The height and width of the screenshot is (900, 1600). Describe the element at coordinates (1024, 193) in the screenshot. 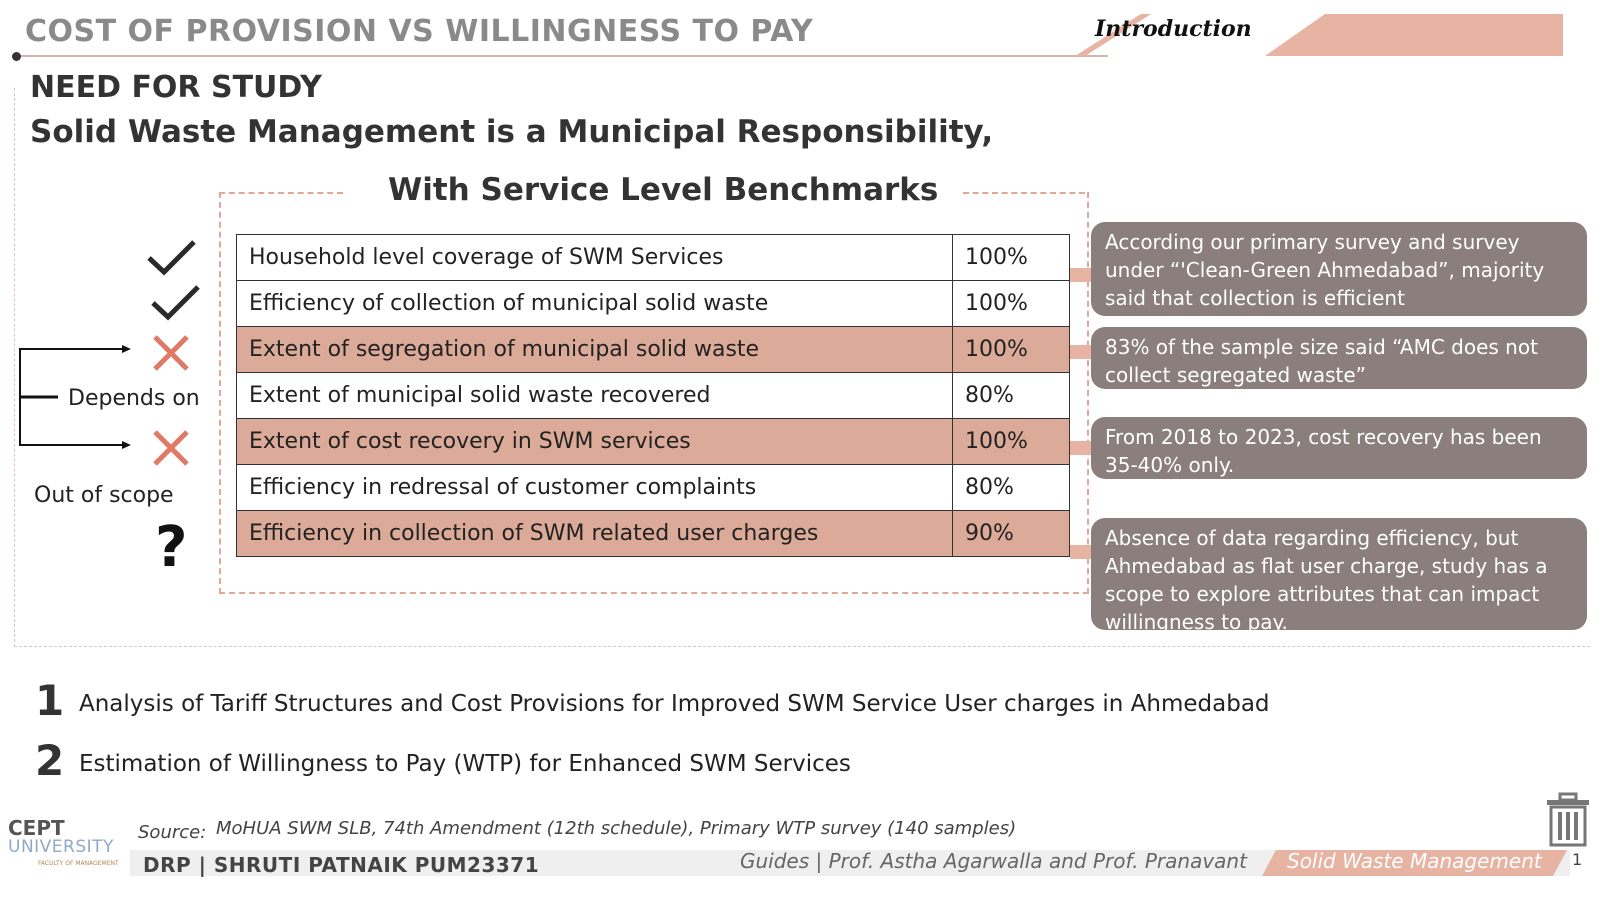

I see `benchmark-frame-top-right` at that location.